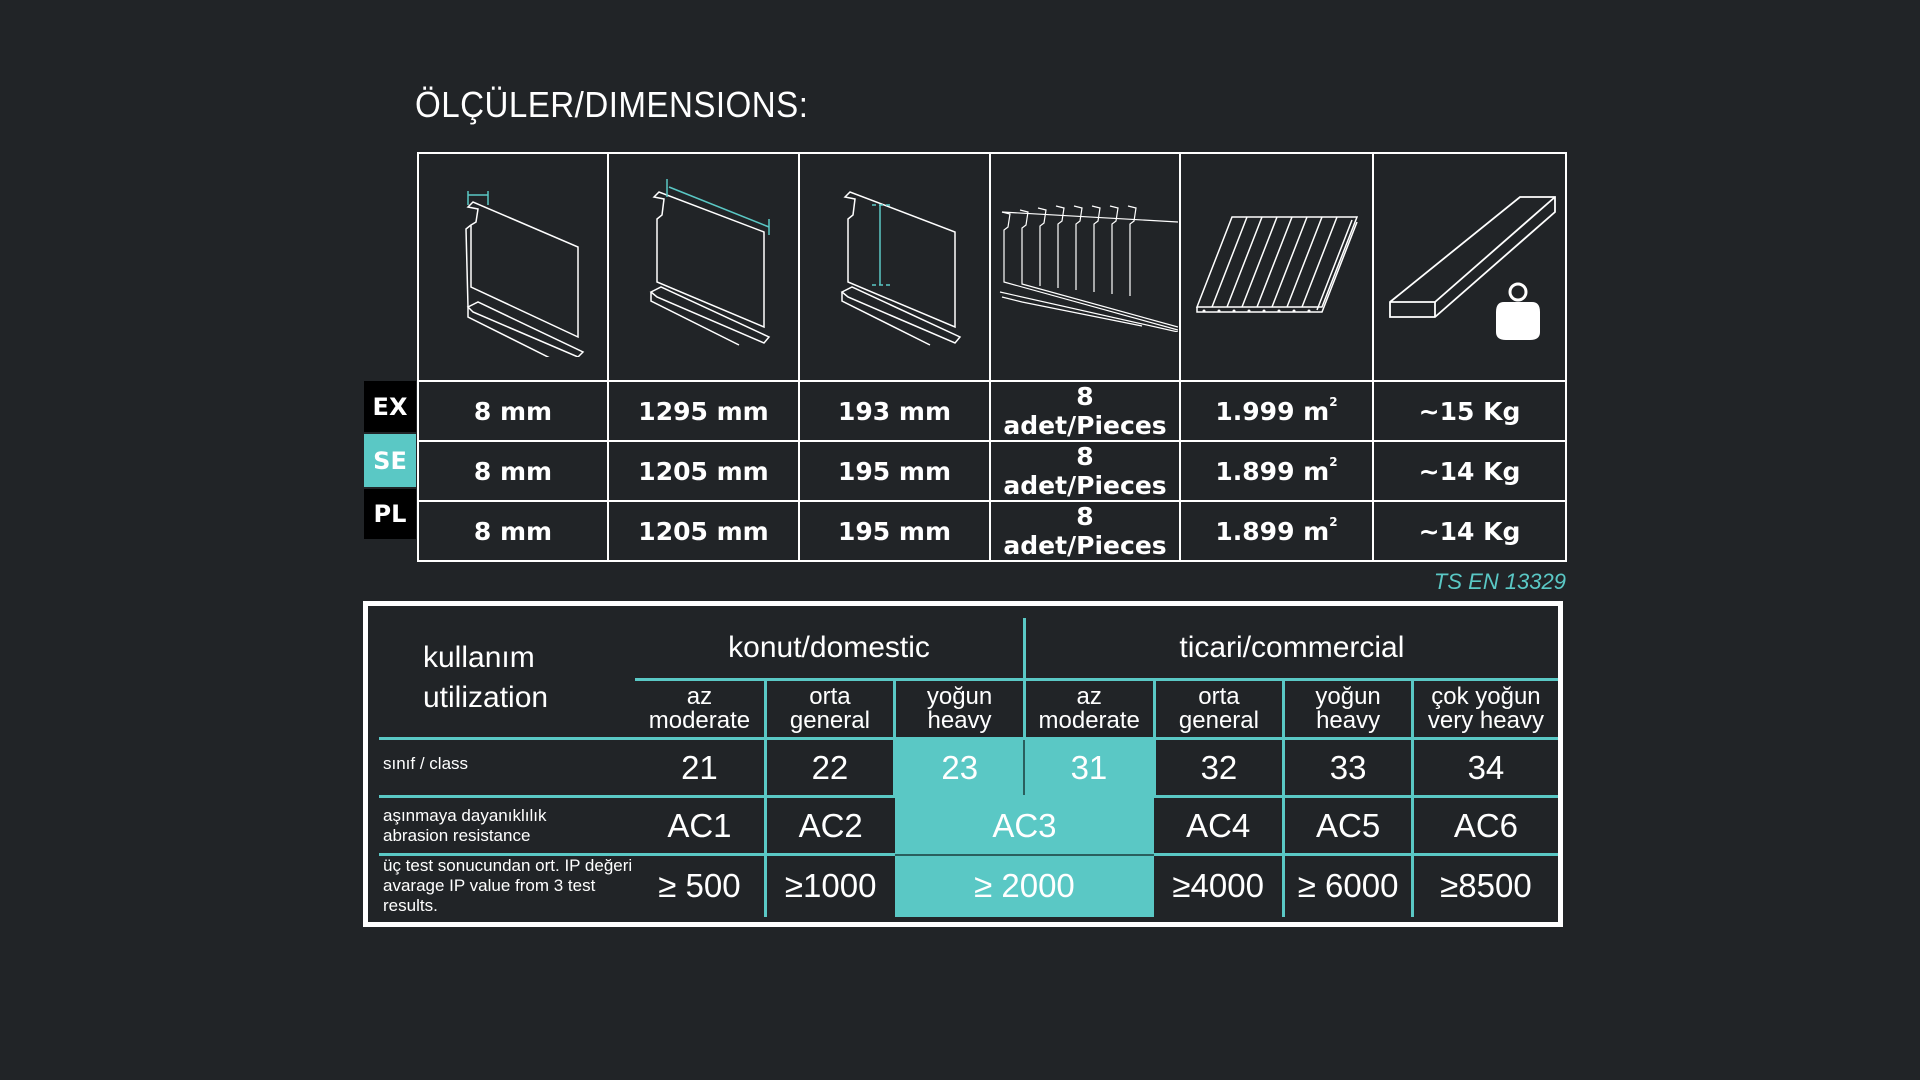  I want to click on level-domestic-moderate: az moderate, so click(700, 709).